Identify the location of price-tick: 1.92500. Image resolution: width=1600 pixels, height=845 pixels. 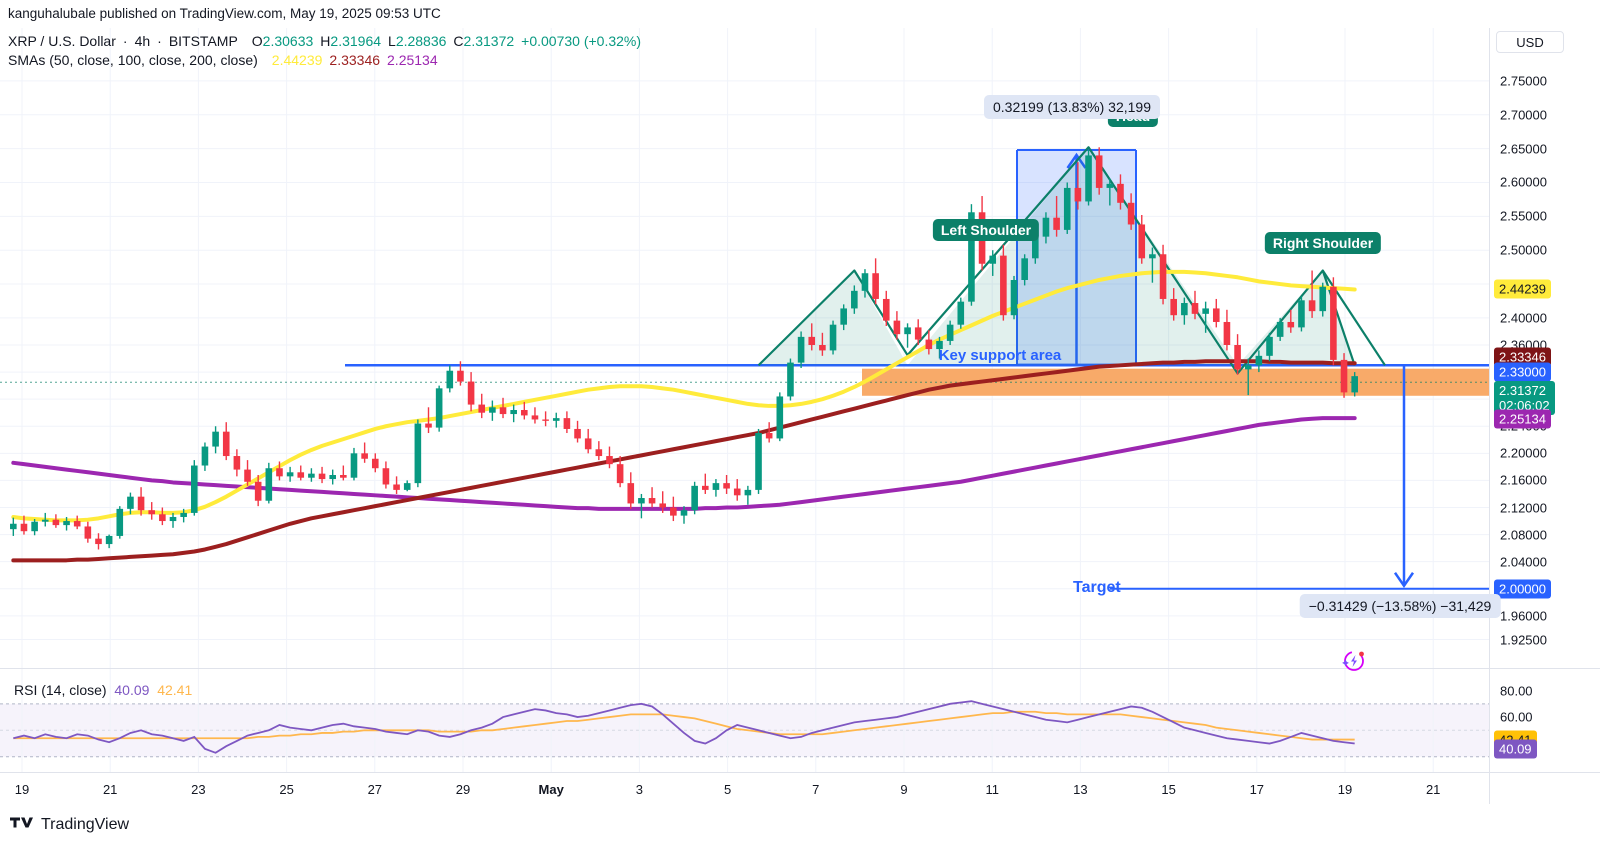
(1523, 640).